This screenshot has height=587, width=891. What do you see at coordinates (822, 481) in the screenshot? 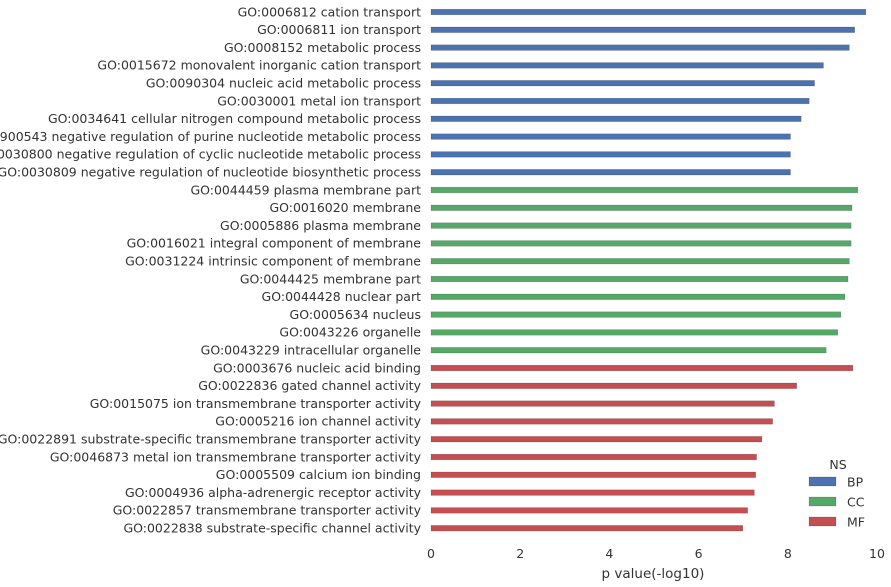
I see `legend-swatch-bp` at bounding box center [822, 481].